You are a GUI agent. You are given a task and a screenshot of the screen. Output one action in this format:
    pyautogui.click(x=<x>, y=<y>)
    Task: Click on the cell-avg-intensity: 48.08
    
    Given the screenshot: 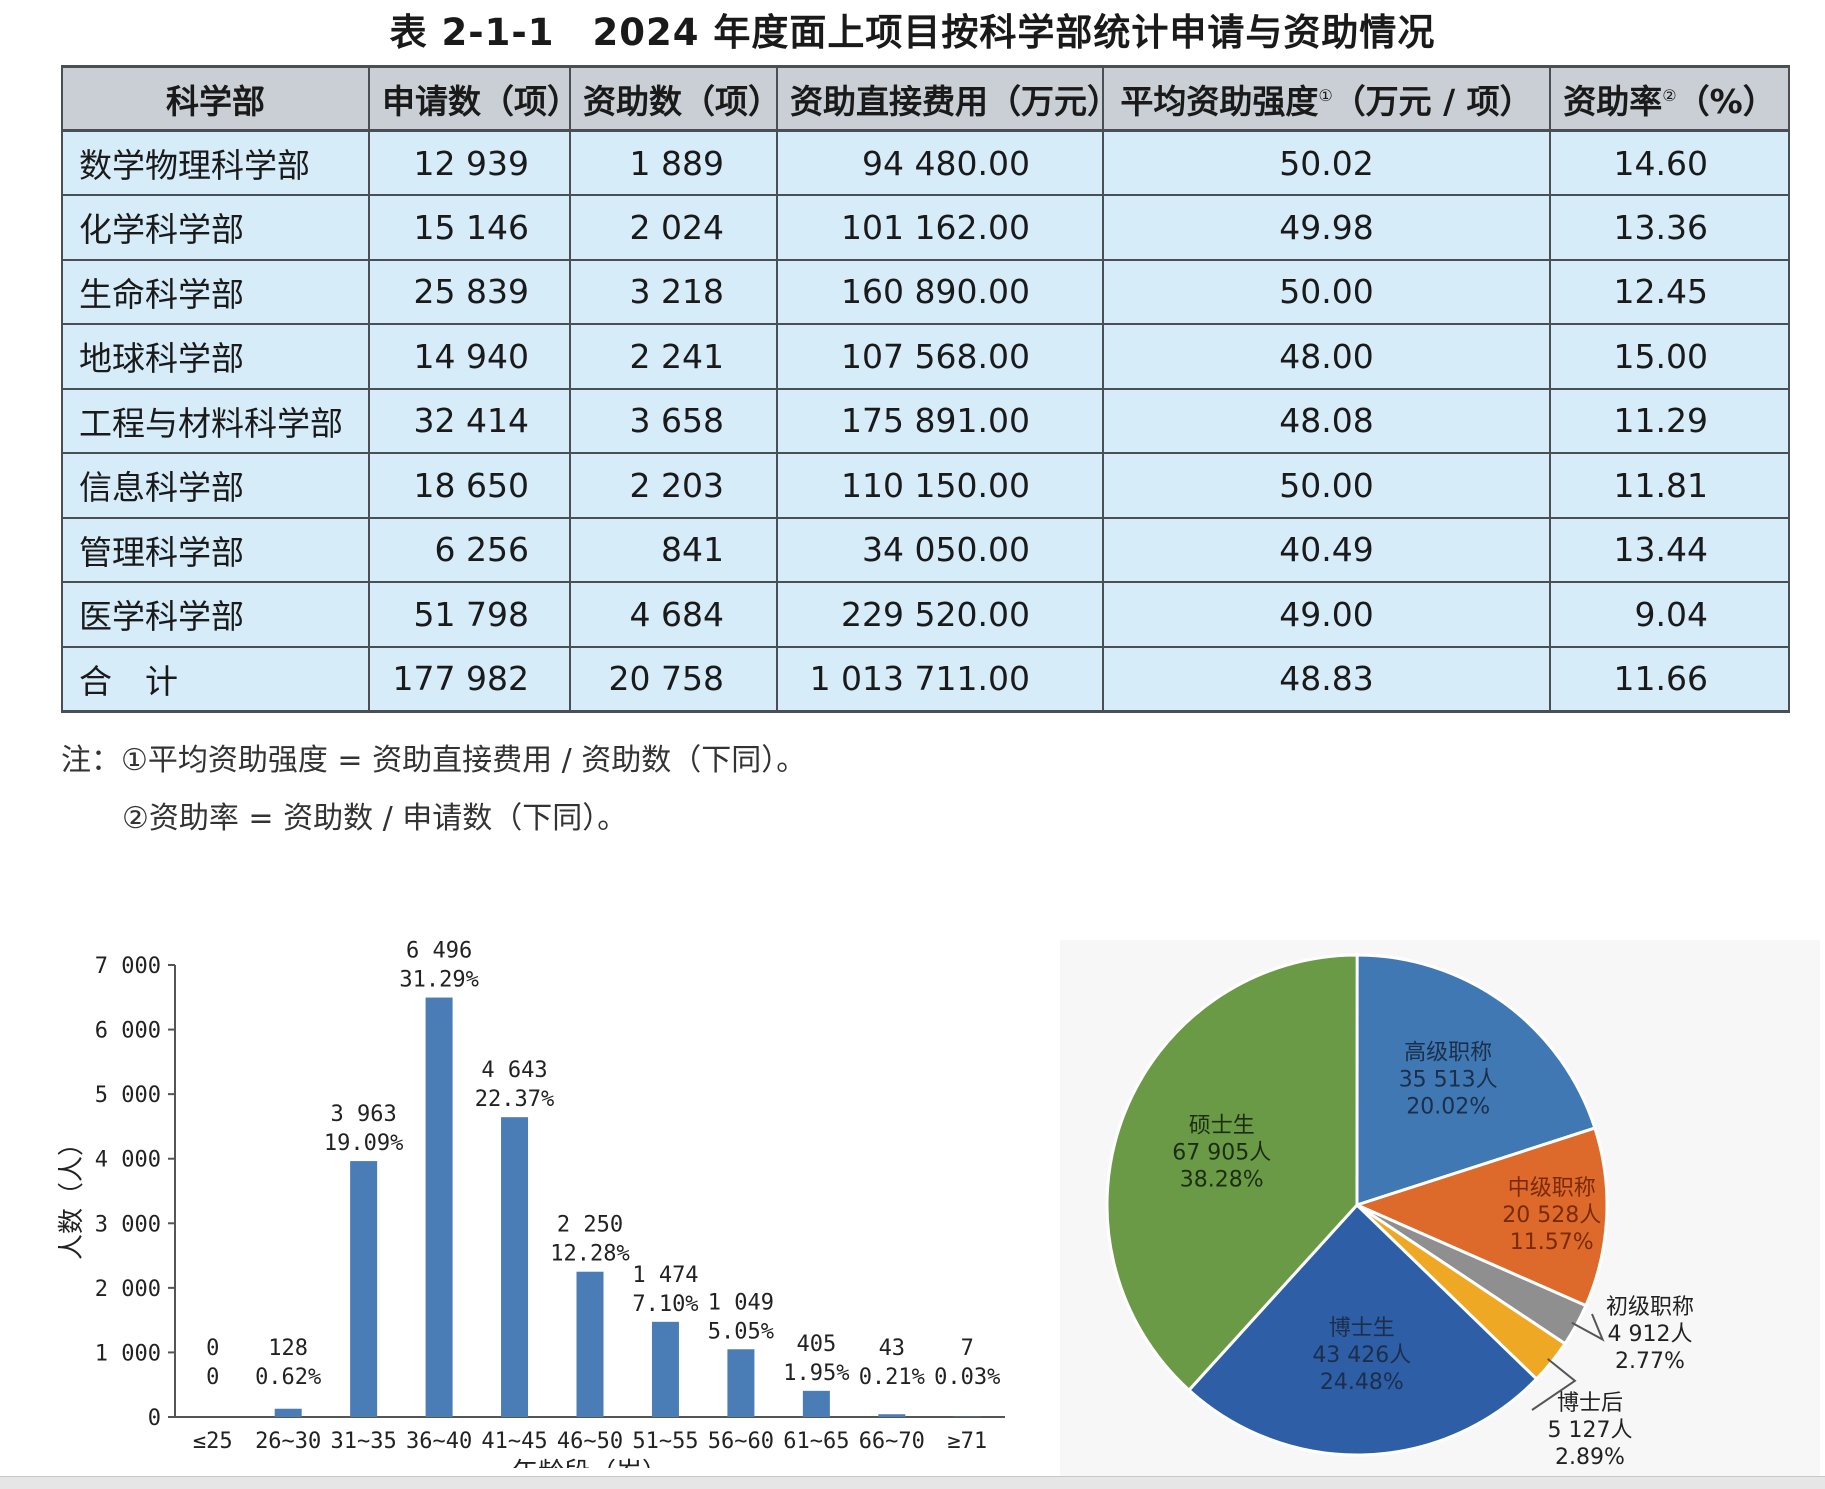 What is the action you would take?
    pyautogui.click(x=1326, y=421)
    